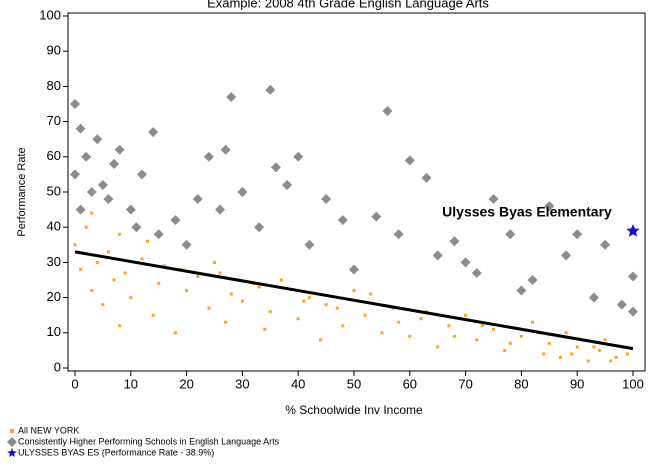  Describe the element at coordinates (633, 383) in the screenshot. I see `x-tick-label: 100` at that location.